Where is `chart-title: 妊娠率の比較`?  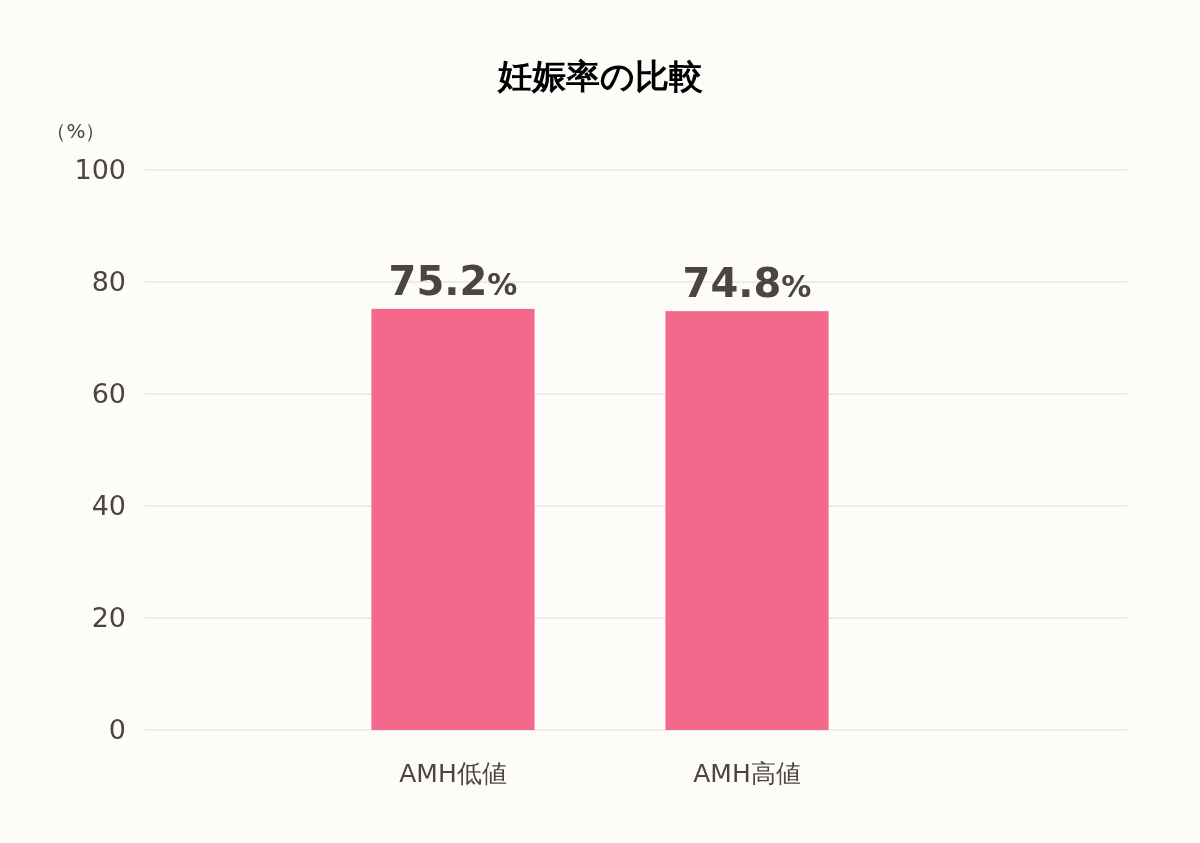
chart-title: 妊娠率の比較 is located at coordinates (599, 76).